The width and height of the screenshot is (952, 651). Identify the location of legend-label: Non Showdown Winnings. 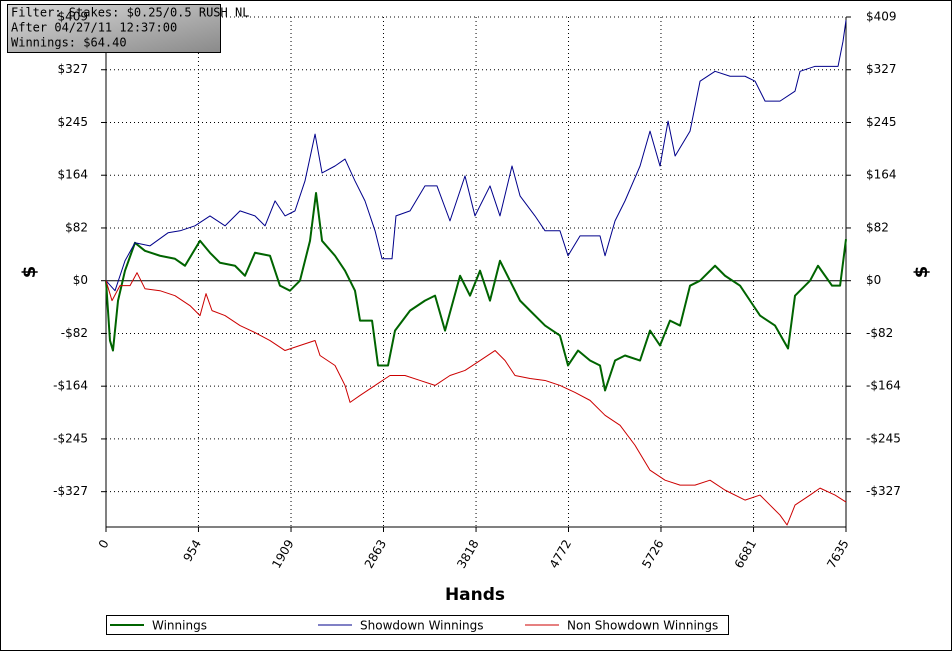
(642, 626).